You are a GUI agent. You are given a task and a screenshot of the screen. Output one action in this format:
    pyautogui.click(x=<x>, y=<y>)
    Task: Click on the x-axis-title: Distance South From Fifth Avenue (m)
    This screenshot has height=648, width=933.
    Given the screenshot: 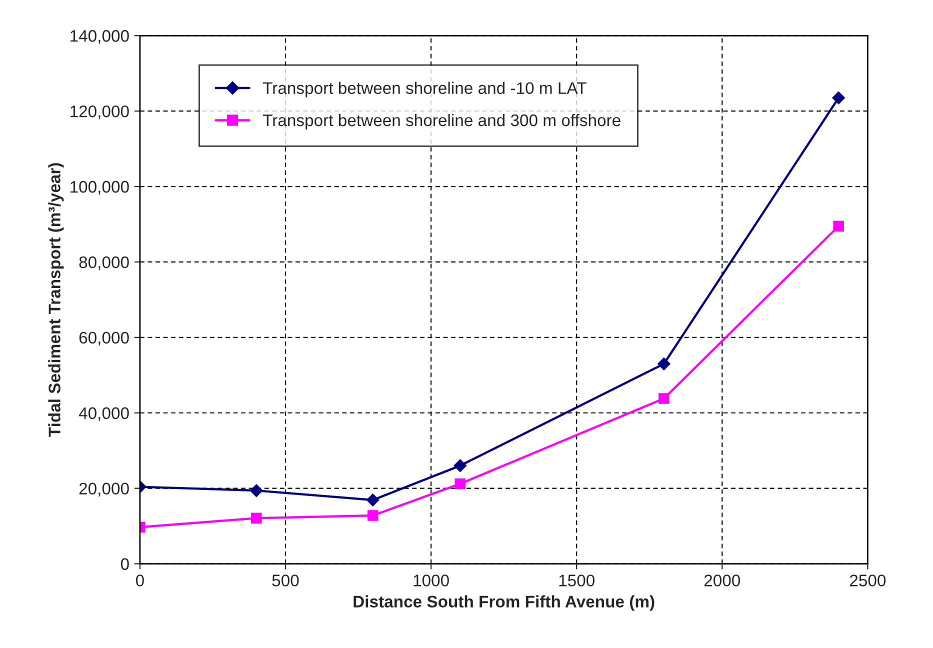 What is the action you would take?
    pyautogui.click(x=504, y=603)
    